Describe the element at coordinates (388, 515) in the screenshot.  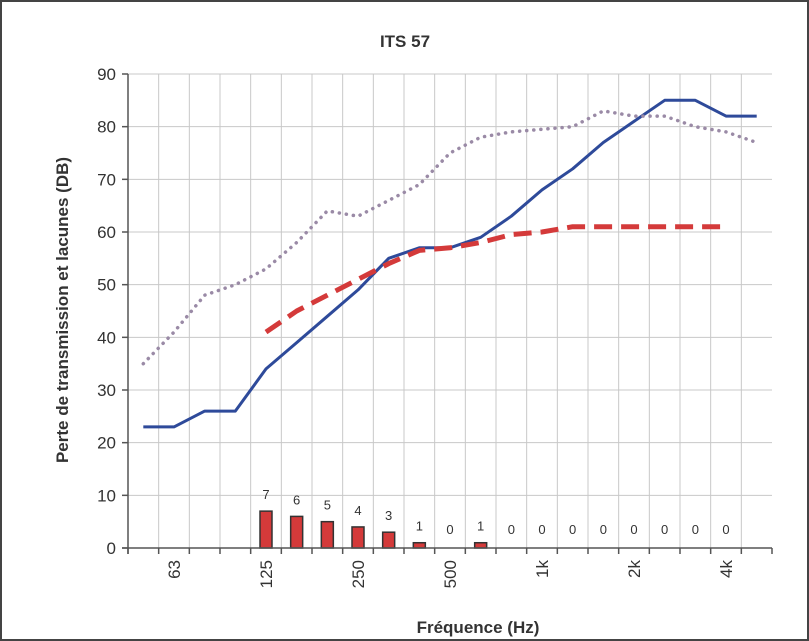
I see `deficiency-label: 3` at that location.